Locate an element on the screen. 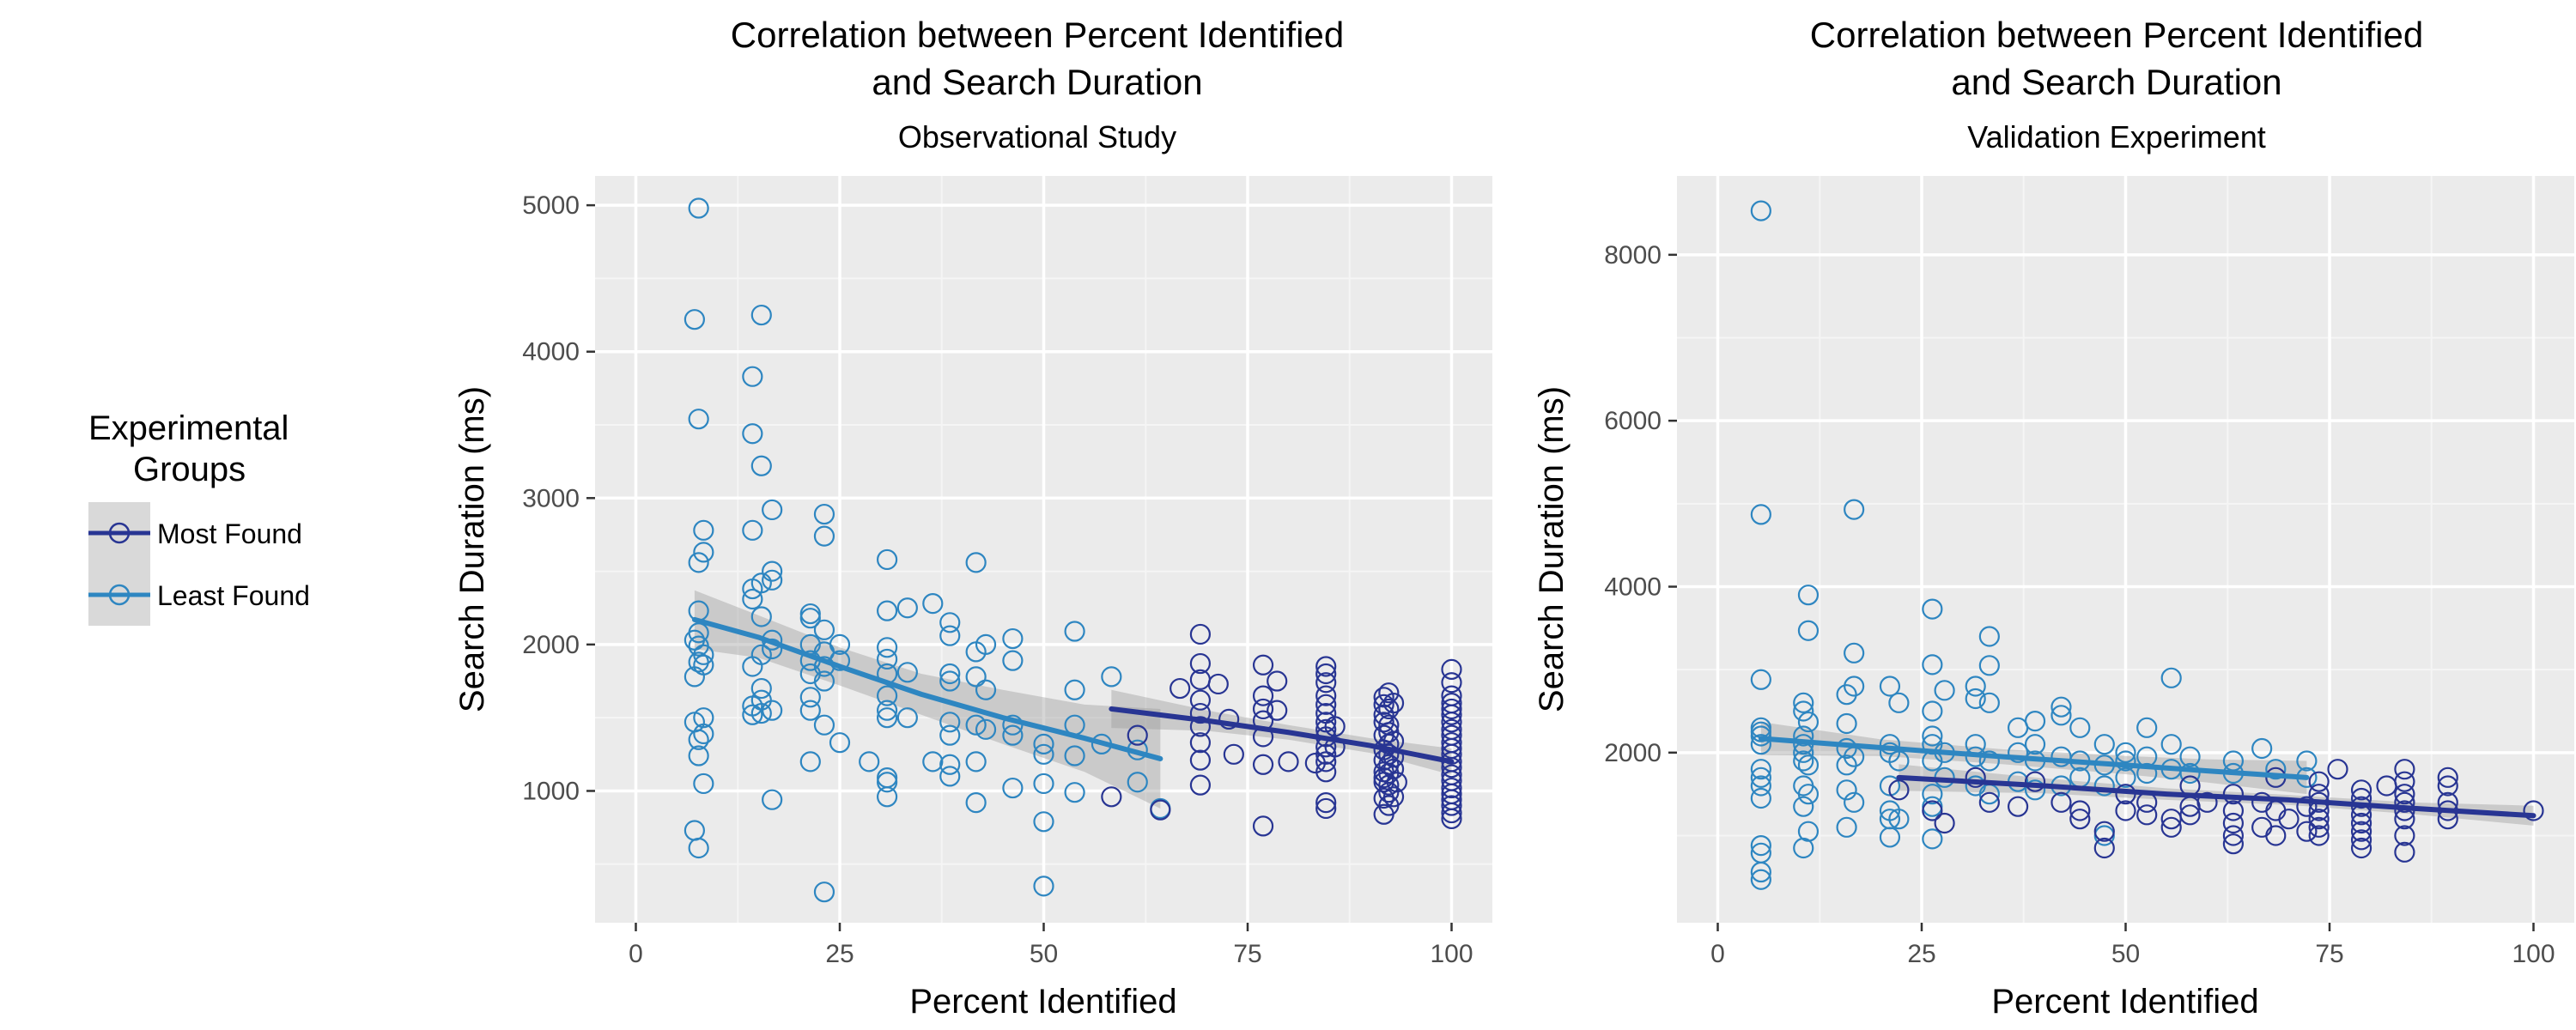 Image resolution: width=2576 pixels, height=1030 pixels. x-tick-label: 0 is located at coordinates (1718, 954).